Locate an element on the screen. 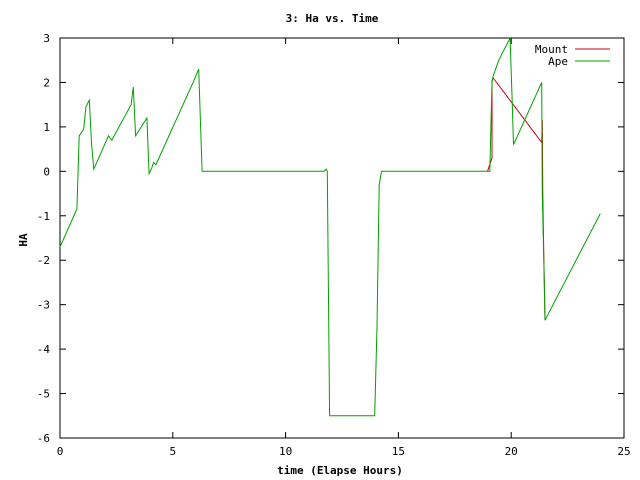 The height and width of the screenshot is (480, 640). legend-label-mount: Mount is located at coordinates (551, 49).